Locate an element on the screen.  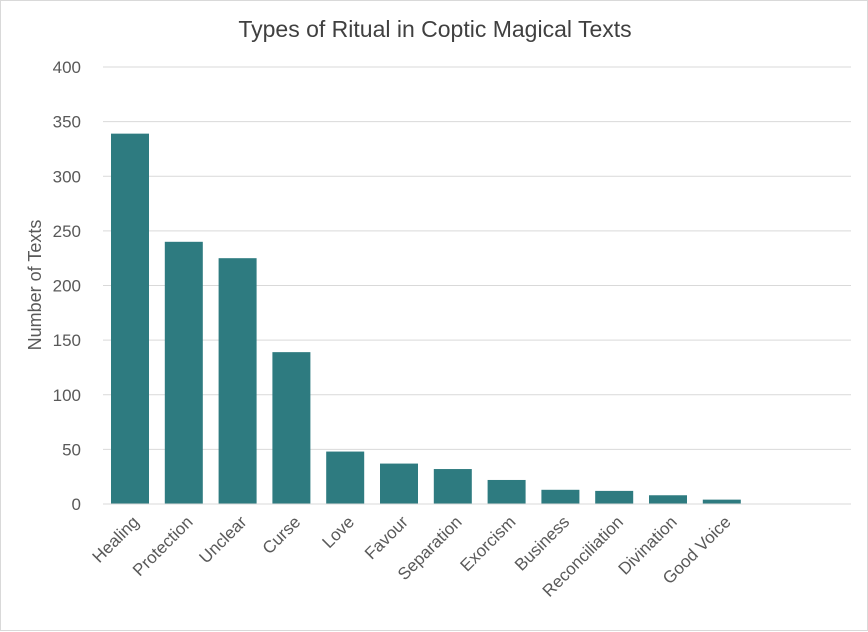
y-axis-ticks: 0 50 100 150 200 250 300 350 400 is located at coordinates (67, 286).